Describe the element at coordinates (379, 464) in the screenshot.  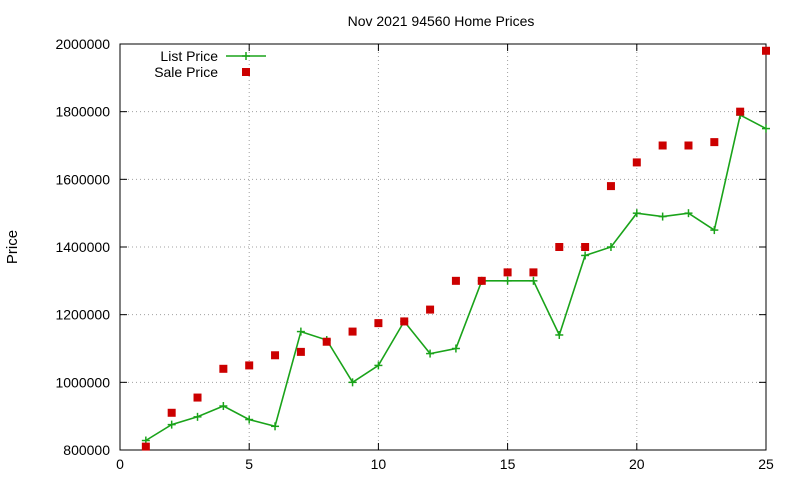
I see `x-tick-label: 10` at that location.